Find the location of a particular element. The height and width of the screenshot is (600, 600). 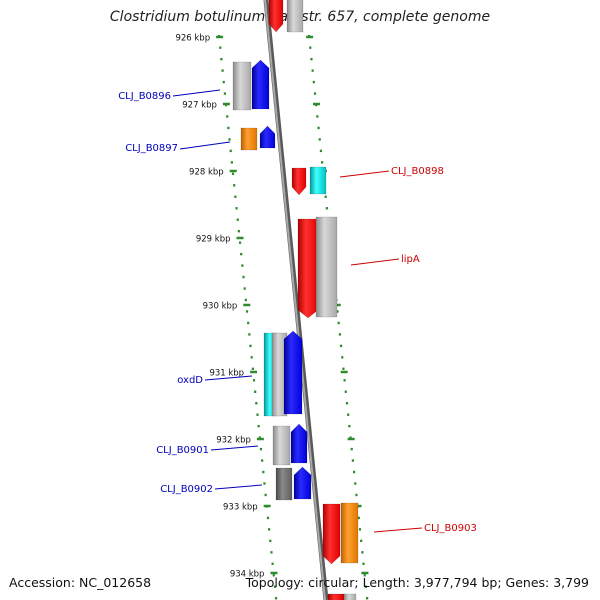

tick-label: 931 kbp is located at coordinates (226, 374).